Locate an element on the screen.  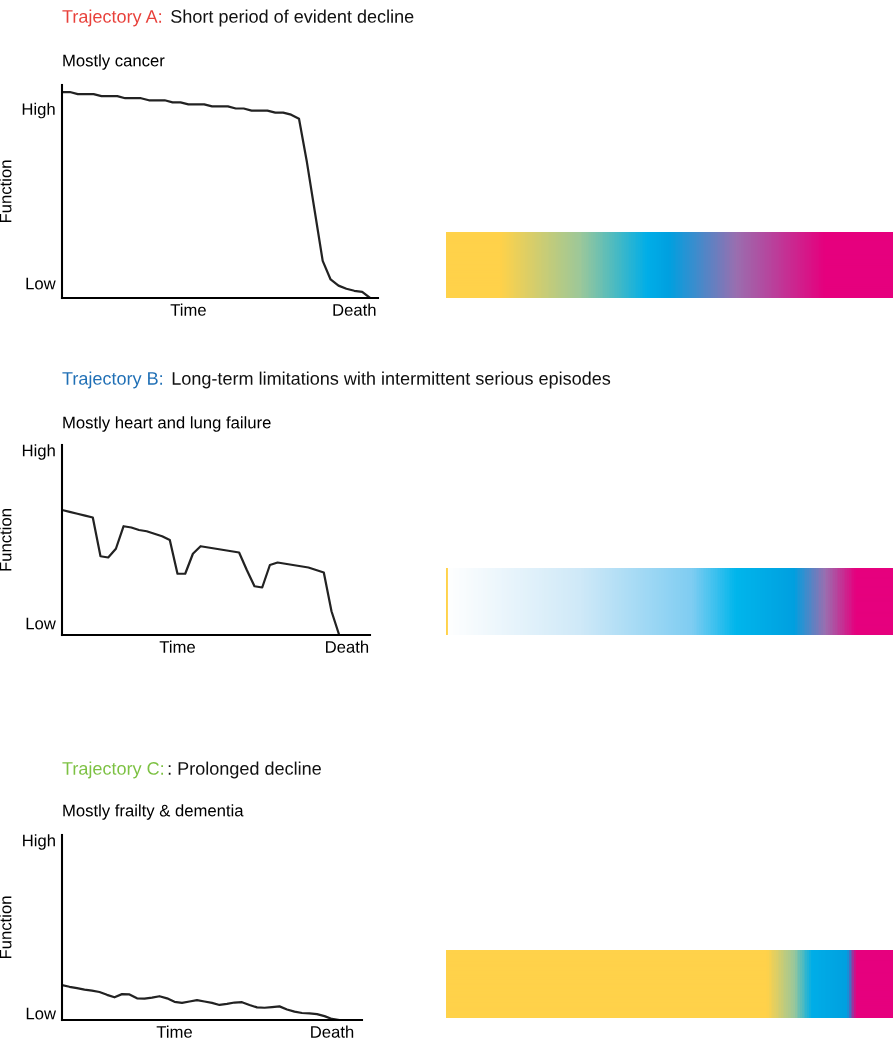
chart-title: Trajectory B: Long-term limitations with intermittent serious episodes is located at coordinates (336, 380).